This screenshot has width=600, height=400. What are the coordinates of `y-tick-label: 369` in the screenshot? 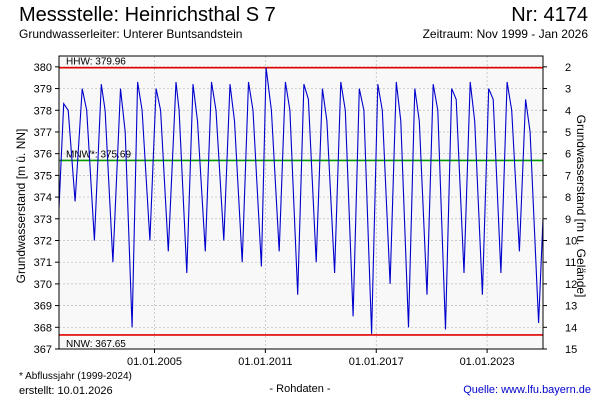 It's located at (43, 307).